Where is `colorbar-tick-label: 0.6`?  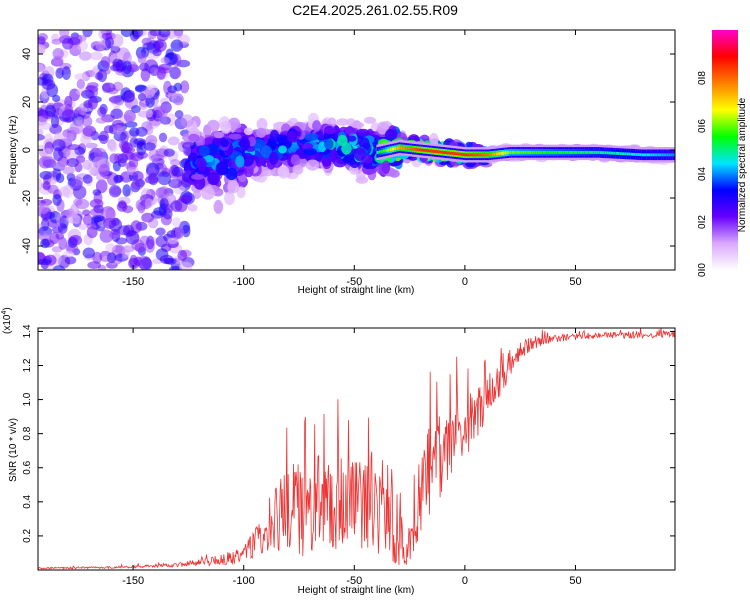 colorbar-tick-label: 0.6 is located at coordinates (702, 126).